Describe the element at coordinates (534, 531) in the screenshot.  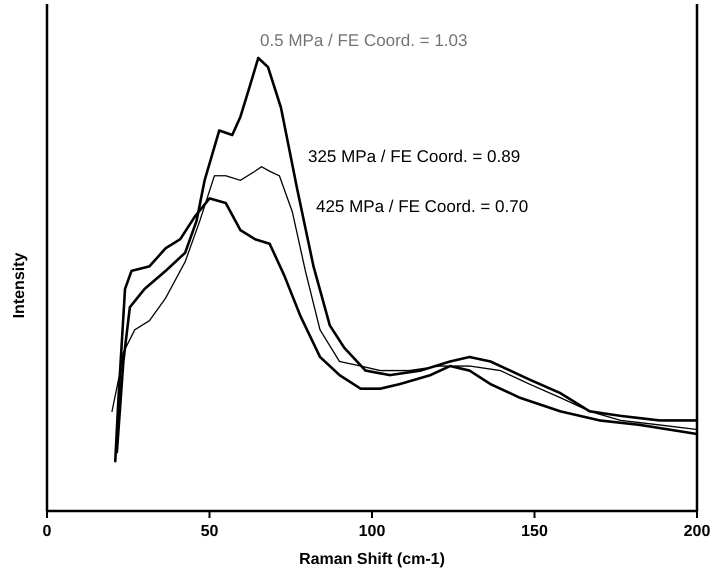
I see `x-tick-label: 150` at that location.